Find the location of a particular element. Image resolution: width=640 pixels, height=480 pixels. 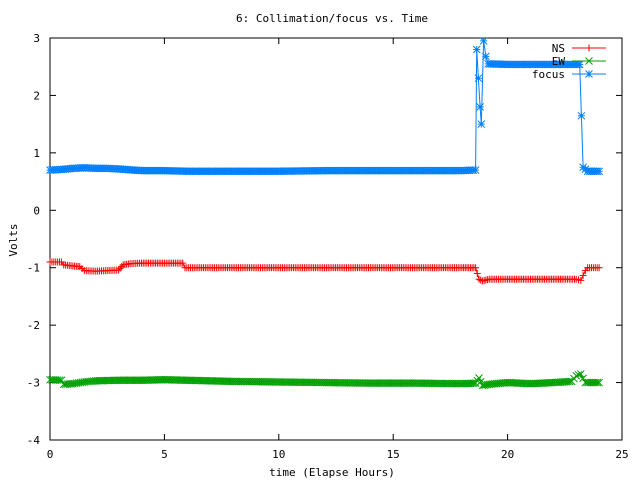

x-tick-label: 0 is located at coordinates (50, 454).